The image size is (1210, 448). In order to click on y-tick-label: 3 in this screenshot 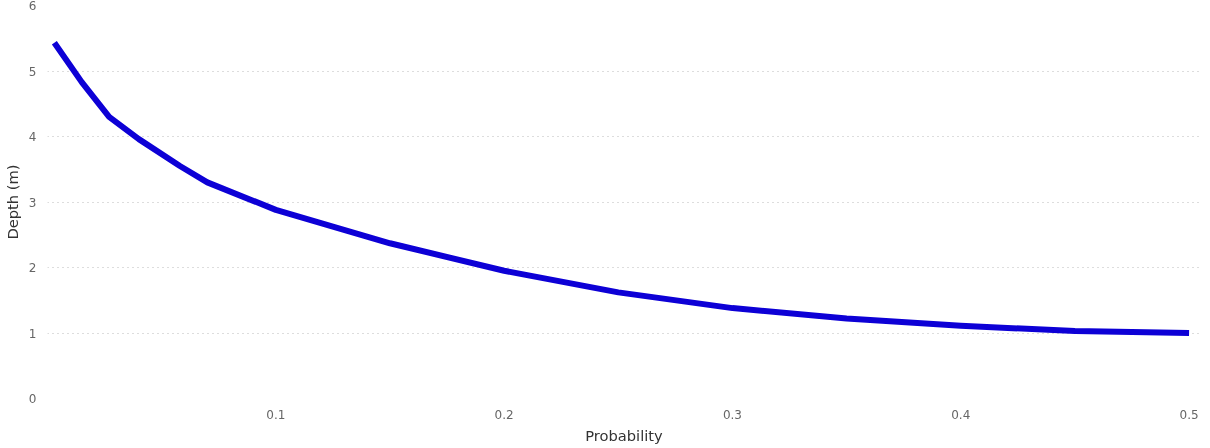, I will do `click(32, 202)`.